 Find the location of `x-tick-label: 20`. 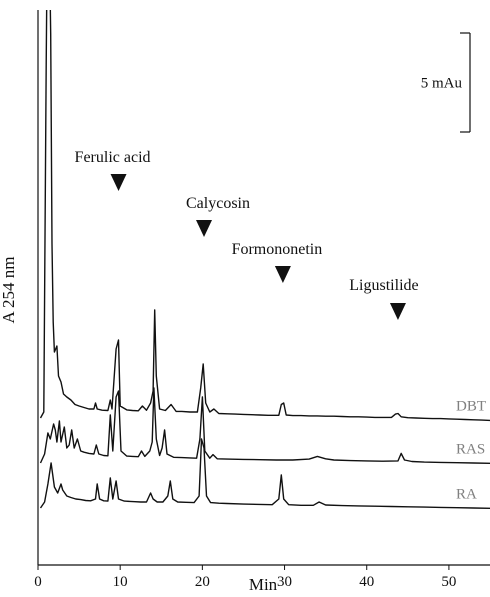

x-tick-label: 20 is located at coordinates (202, 582).